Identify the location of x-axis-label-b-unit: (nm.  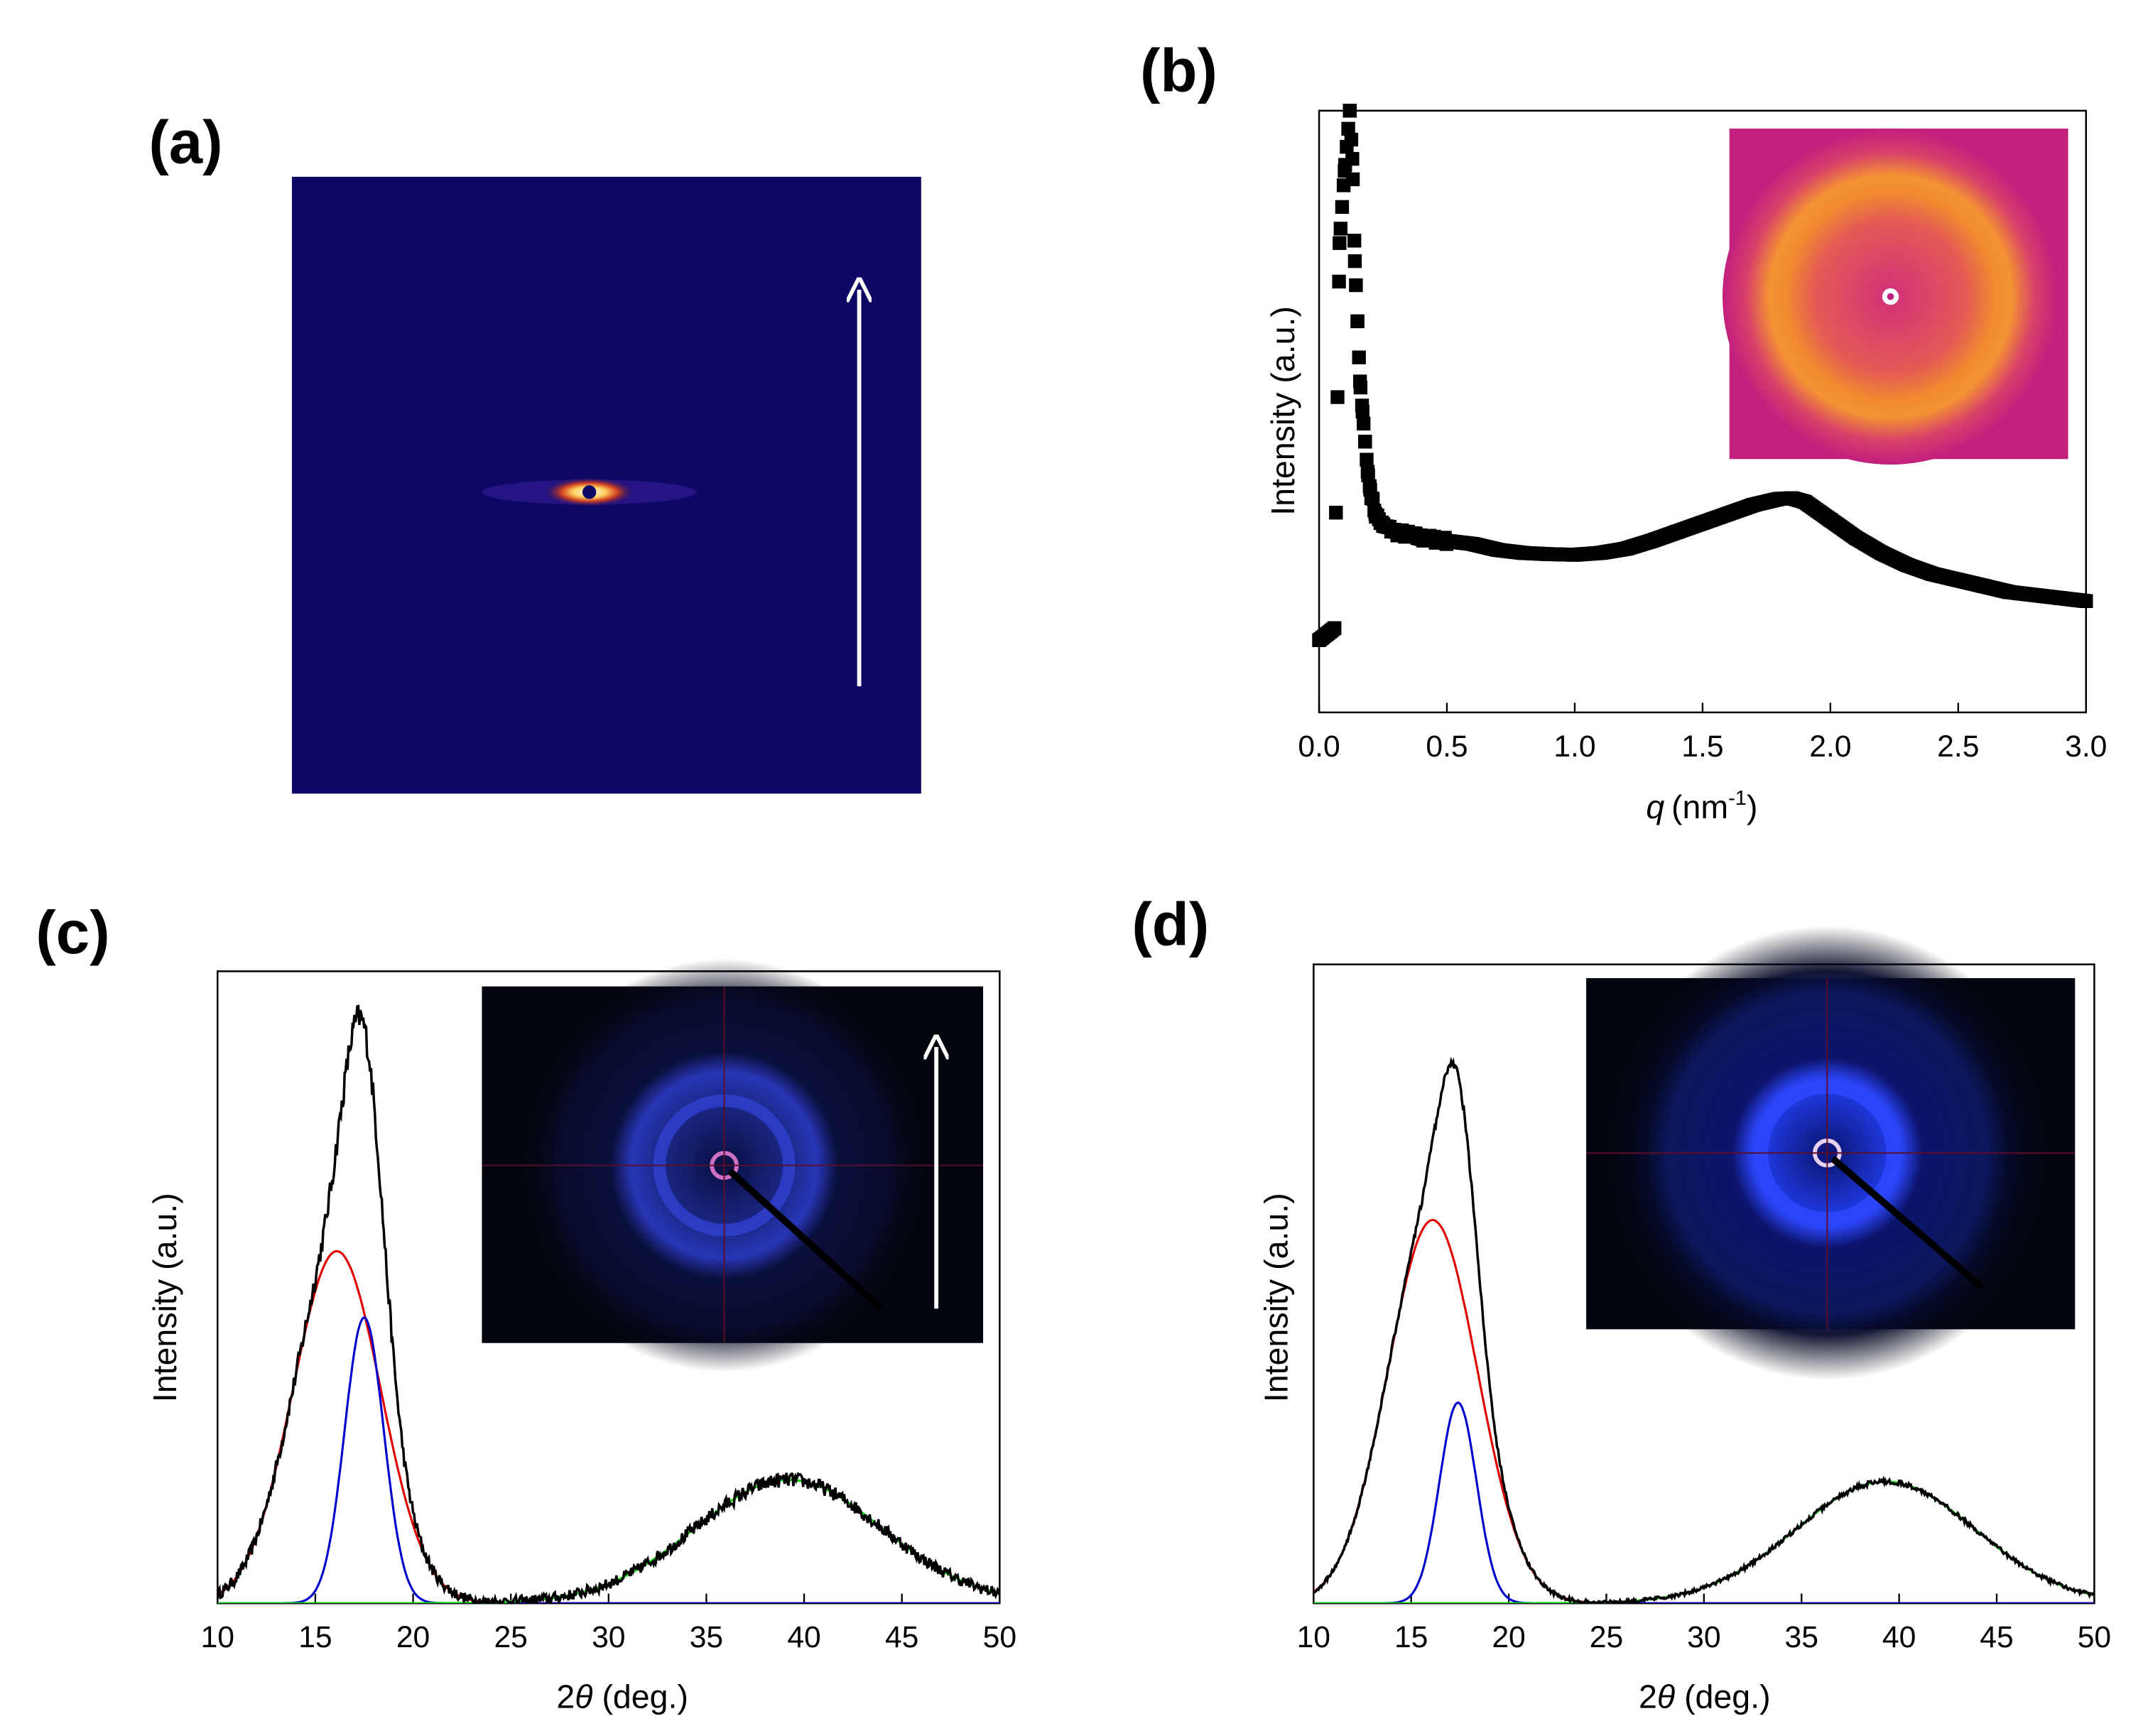
(1700, 806).